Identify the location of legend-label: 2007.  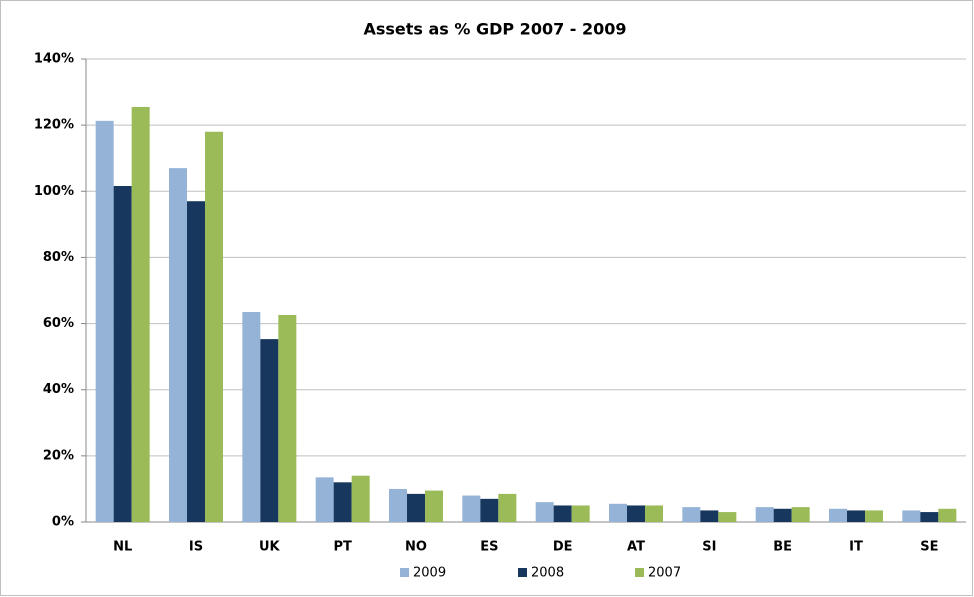
(664, 573).